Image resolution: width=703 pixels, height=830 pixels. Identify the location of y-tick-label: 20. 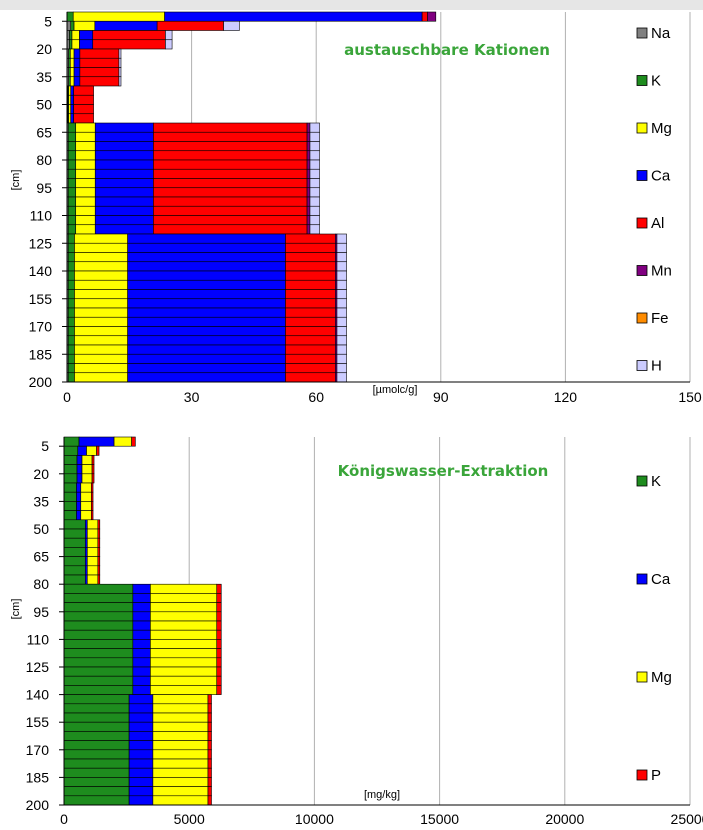
(41, 474).